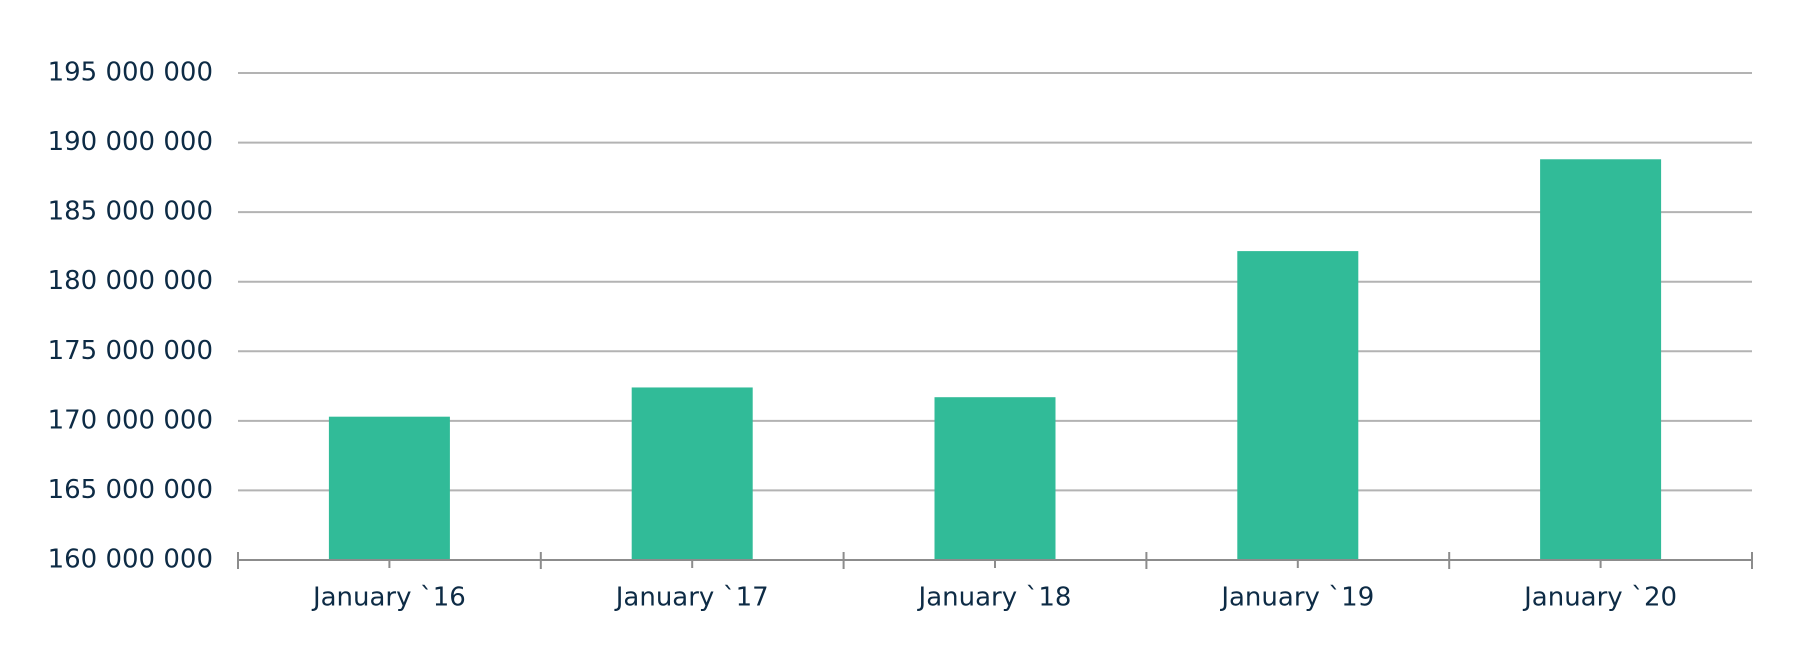 Image resolution: width=1800 pixels, height=656 pixels. What do you see at coordinates (130, 73) in the screenshot?
I see `y-tick-label: 195 000 000` at bounding box center [130, 73].